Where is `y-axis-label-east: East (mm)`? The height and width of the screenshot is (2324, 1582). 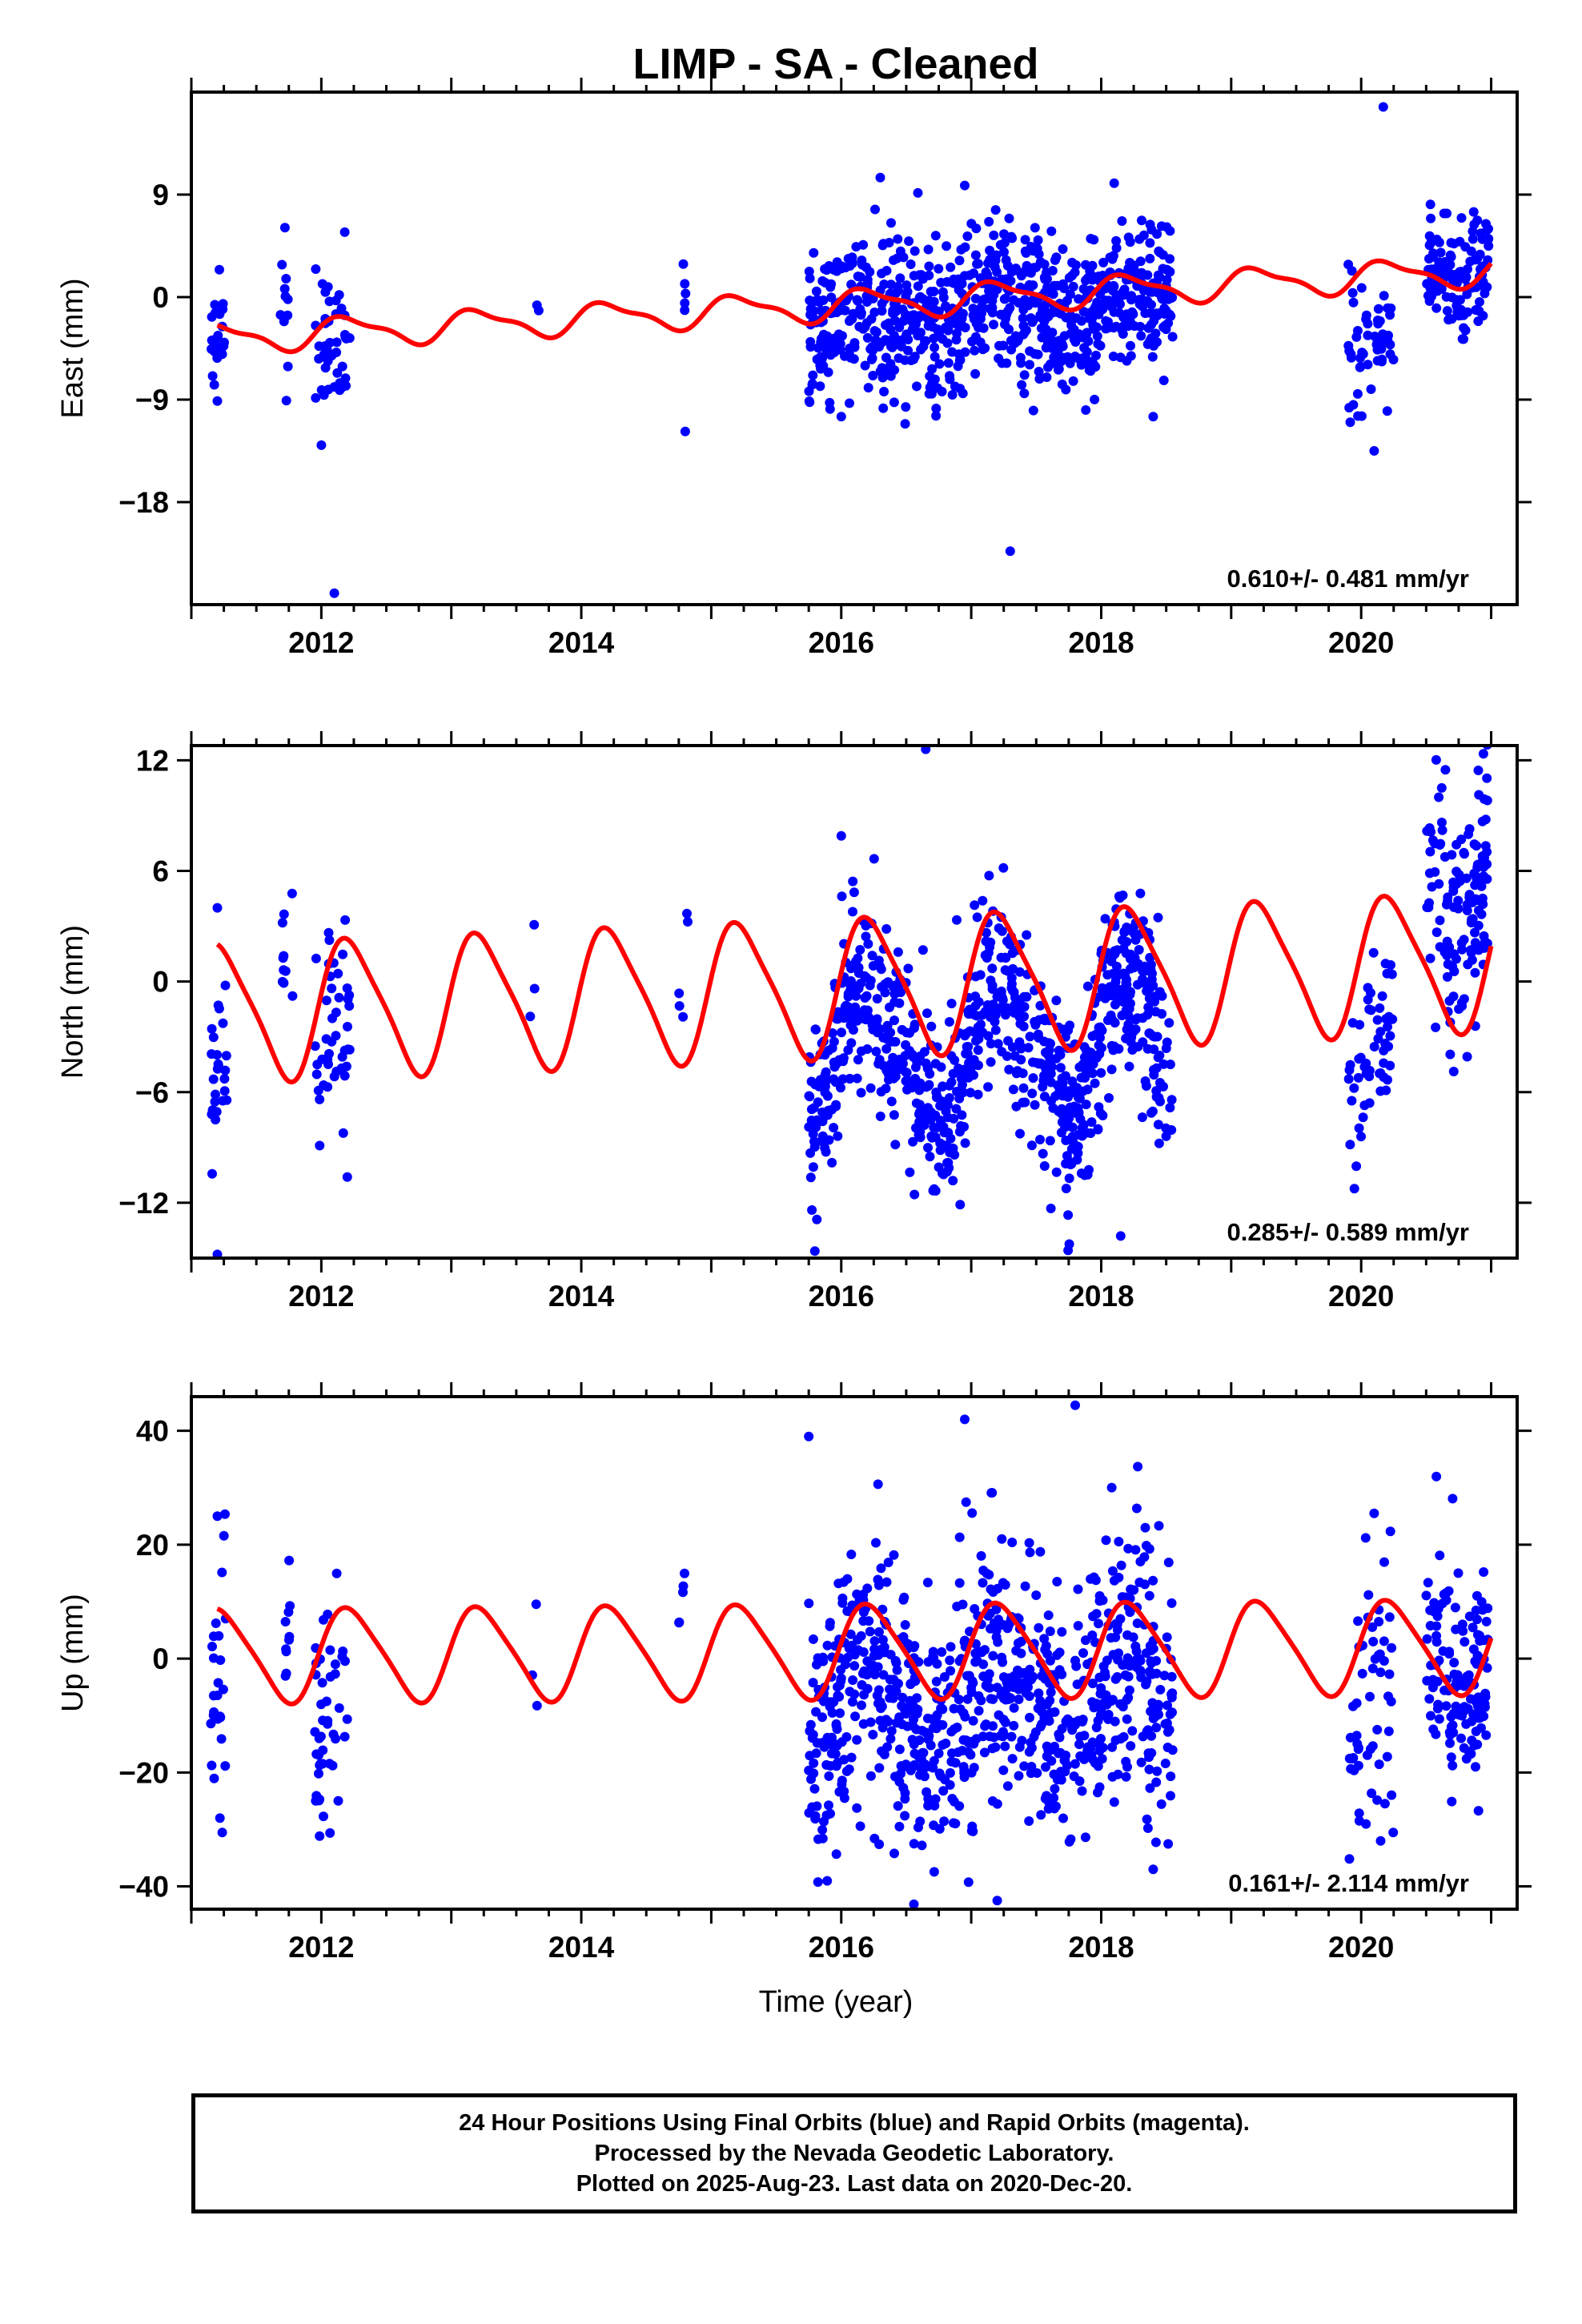
y-axis-label-east: East (mm) is located at coordinates (73, 348).